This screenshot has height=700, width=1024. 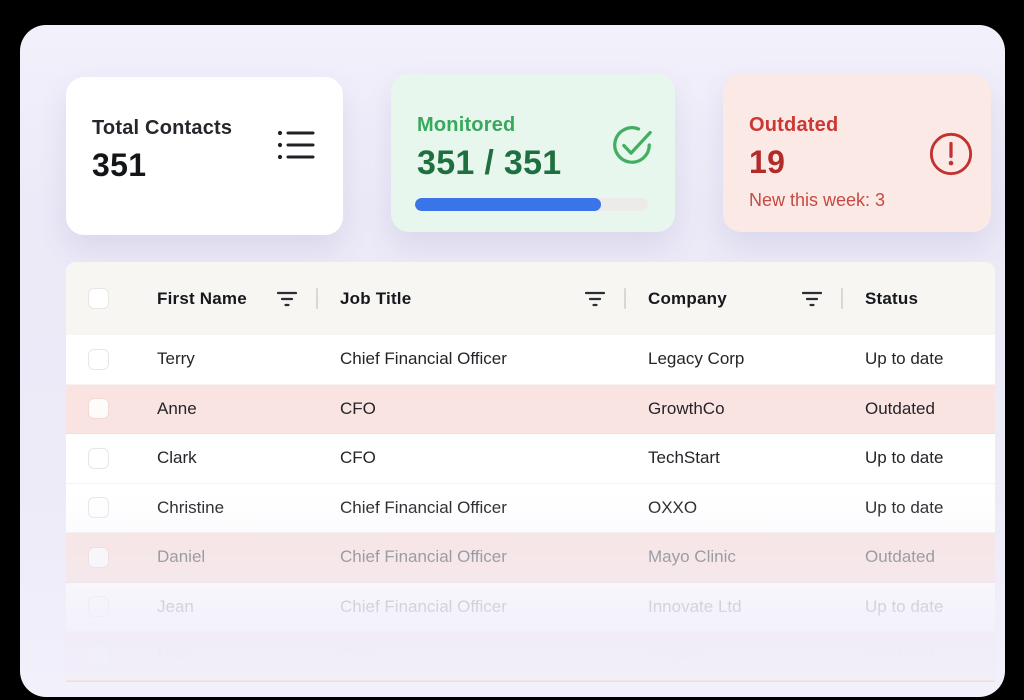 What do you see at coordinates (857, 153) in the screenshot?
I see `outdated-card: Outdated 19 New this week: 3` at bounding box center [857, 153].